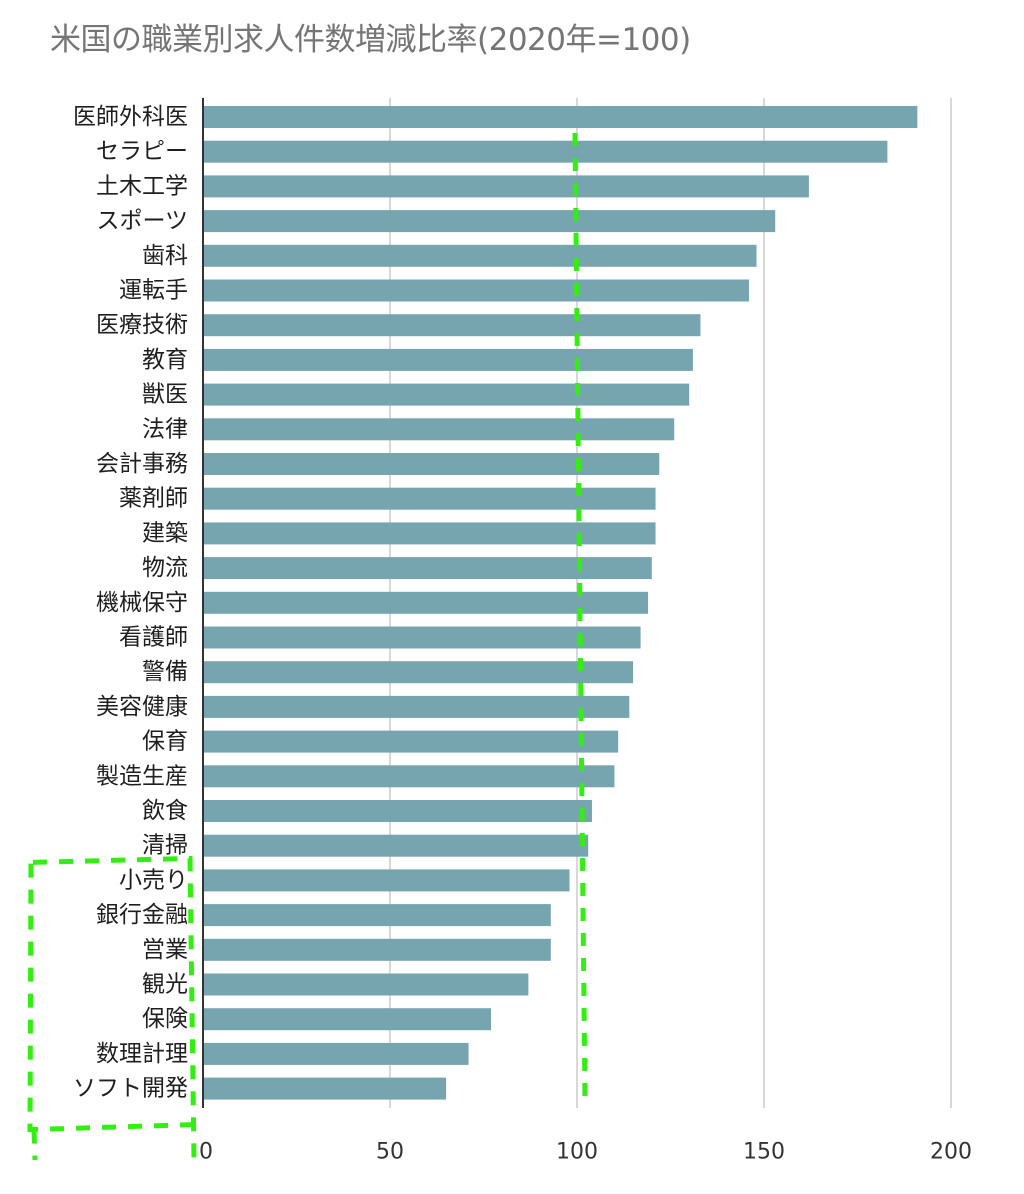 Image resolution: width=1024 pixels, height=1194 pixels. What do you see at coordinates (142, 186) in the screenshot?
I see `category-label: 土木工学` at bounding box center [142, 186].